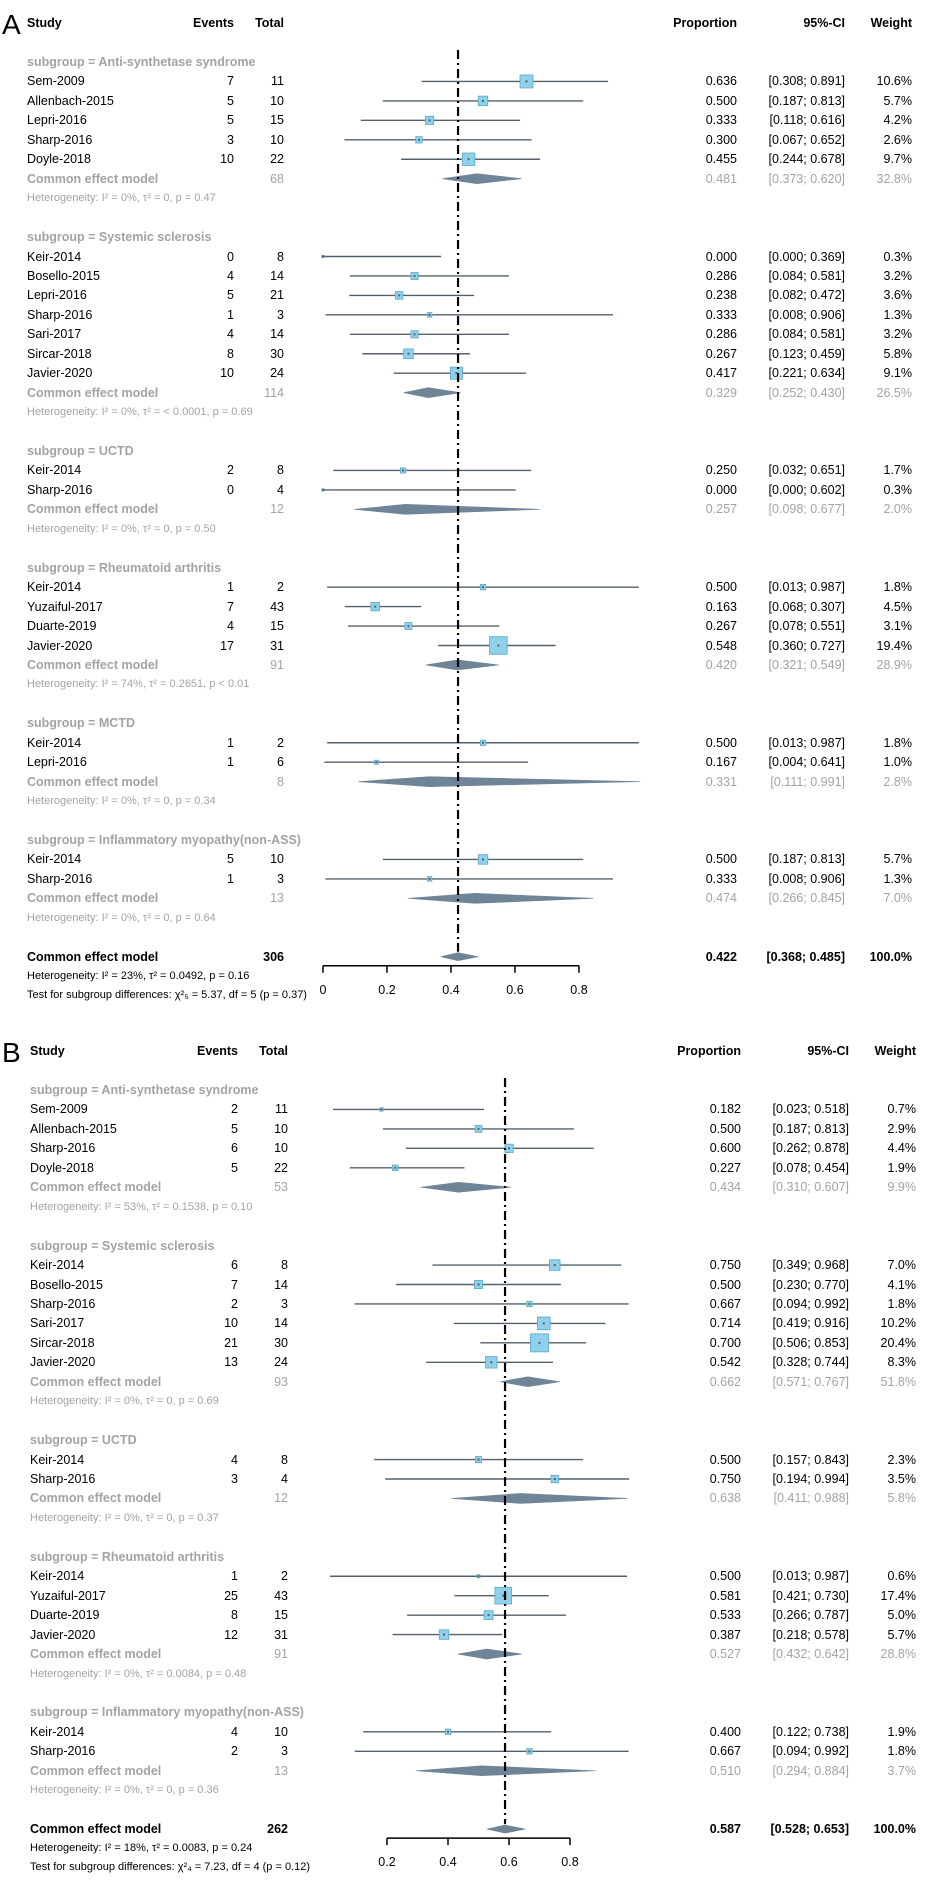 The height and width of the screenshot is (1890, 929). Describe the element at coordinates (59, 1109) in the screenshot. I see `study-name: Sem-2009` at that location.